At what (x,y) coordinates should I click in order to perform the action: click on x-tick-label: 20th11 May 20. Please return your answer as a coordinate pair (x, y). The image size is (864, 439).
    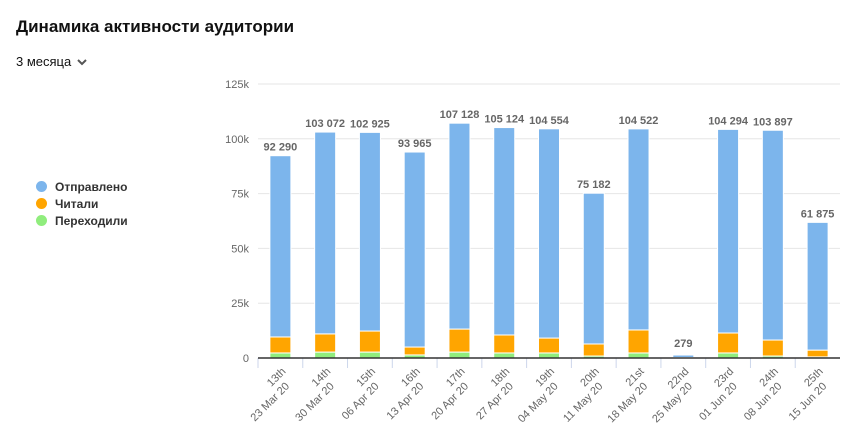
    Looking at the image, I should click on (581, 395).